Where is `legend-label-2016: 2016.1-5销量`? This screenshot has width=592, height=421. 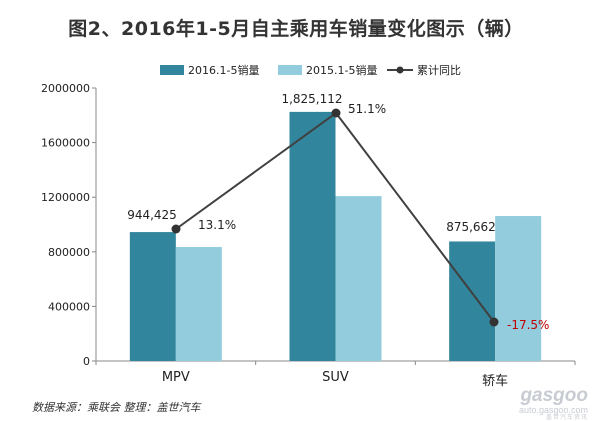 legend-label-2016: 2016.1-5销量 is located at coordinates (223, 70).